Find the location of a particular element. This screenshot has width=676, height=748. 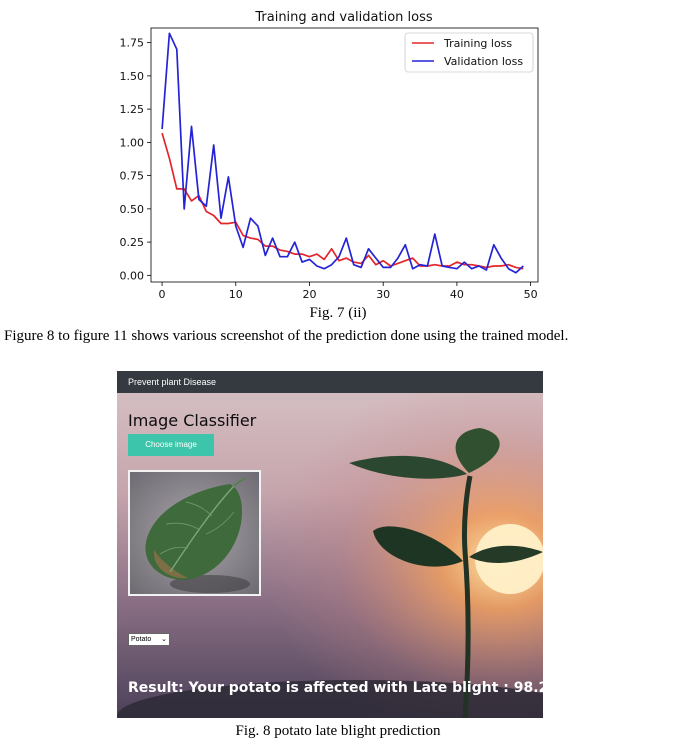

x-tick-label: 20 is located at coordinates (309, 294).